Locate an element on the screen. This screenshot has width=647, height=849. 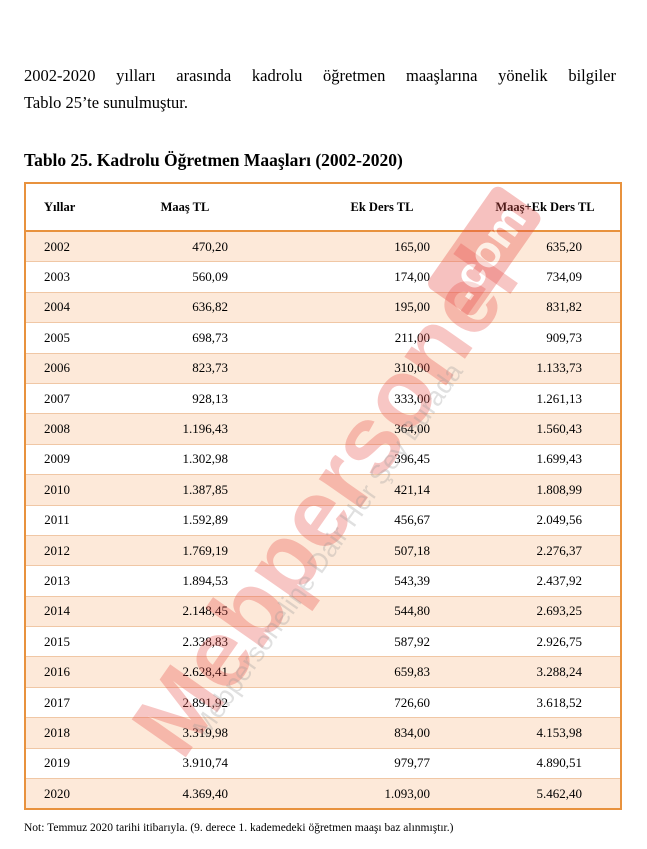
cell-salary: 2.148,45 is located at coordinates (200, 611).